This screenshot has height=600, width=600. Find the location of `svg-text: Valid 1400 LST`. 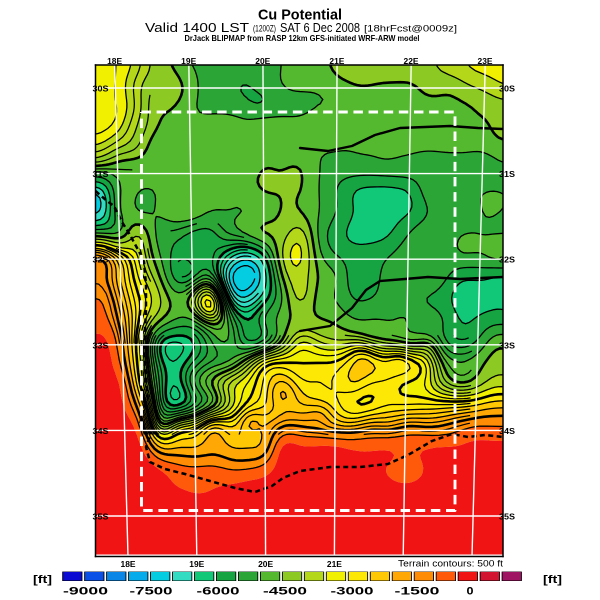

svg-text: Valid 1400 LST is located at coordinates (197, 27).